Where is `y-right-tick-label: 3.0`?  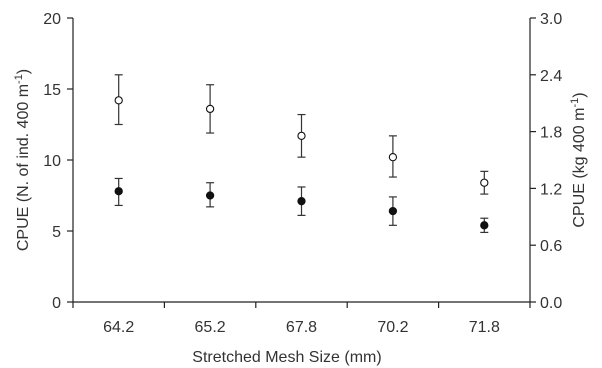
y-right-tick-label: 3.0 is located at coordinates (551, 19).